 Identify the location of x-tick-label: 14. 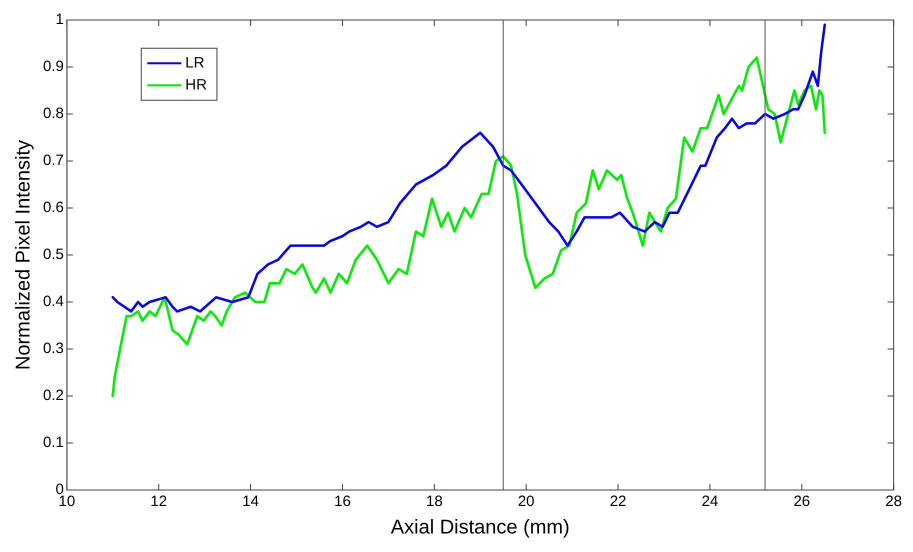
(250, 501).